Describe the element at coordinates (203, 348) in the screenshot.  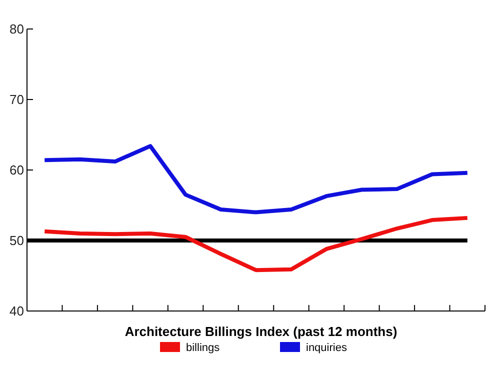
I see `legend-label: billings` at that location.